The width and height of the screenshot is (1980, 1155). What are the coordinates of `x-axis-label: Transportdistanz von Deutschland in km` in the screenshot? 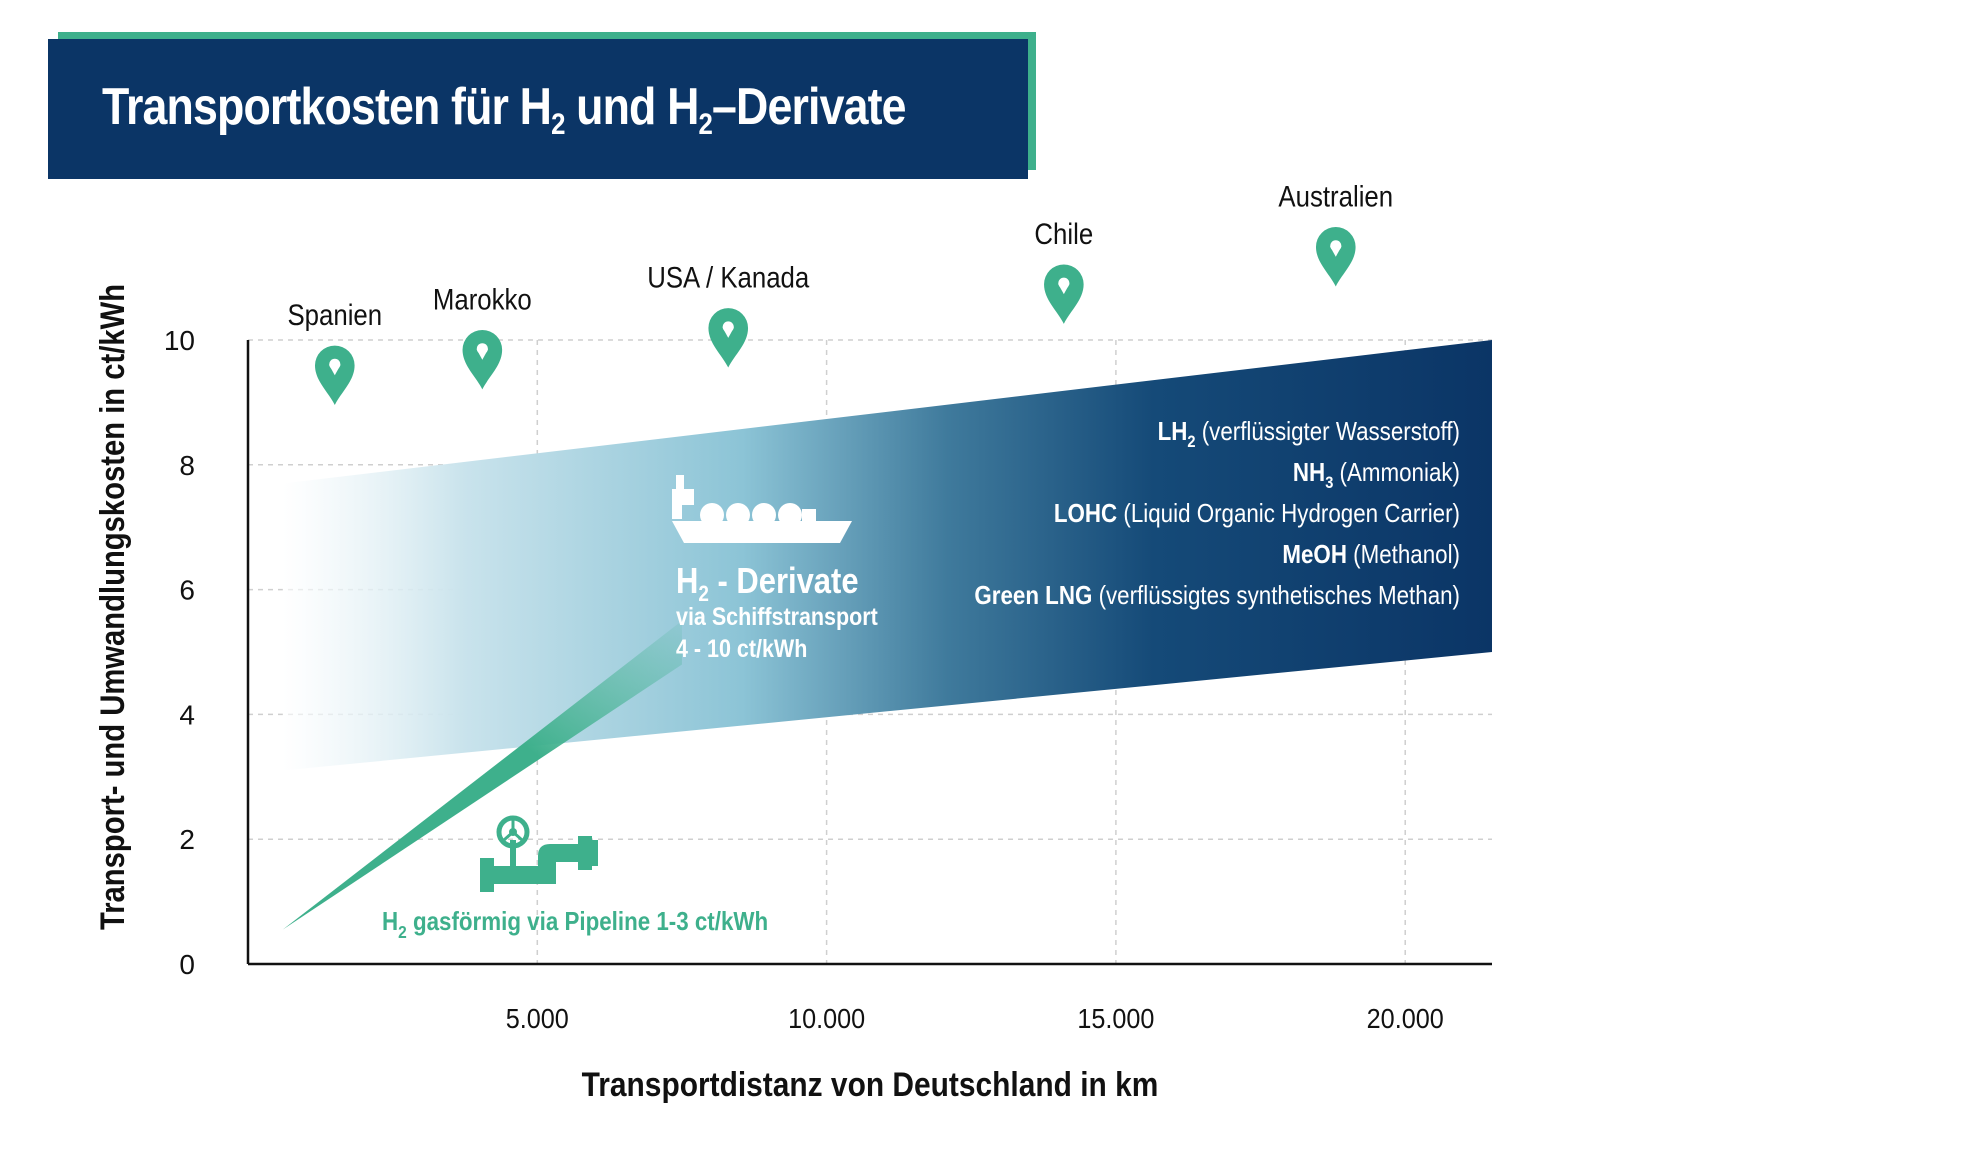 It's located at (870, 1084).